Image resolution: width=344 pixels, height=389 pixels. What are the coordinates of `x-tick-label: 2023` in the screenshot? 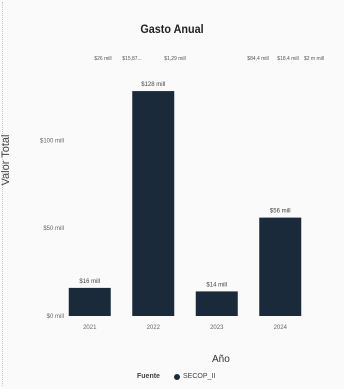 It's located at (217, 328).